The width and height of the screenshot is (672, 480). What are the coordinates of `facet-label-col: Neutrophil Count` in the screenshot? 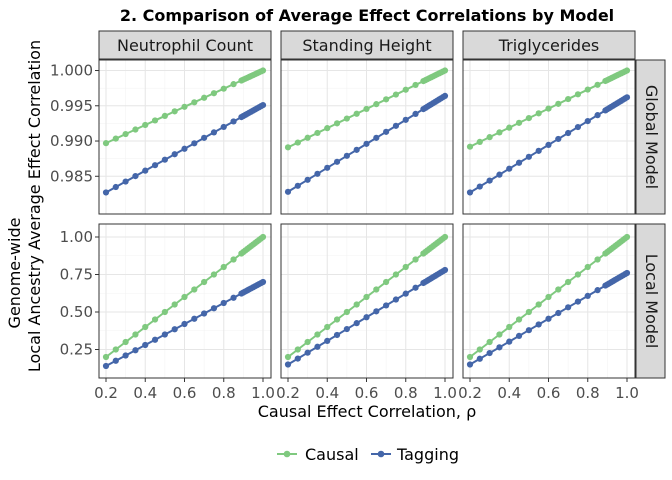 It's located at (185, 45).